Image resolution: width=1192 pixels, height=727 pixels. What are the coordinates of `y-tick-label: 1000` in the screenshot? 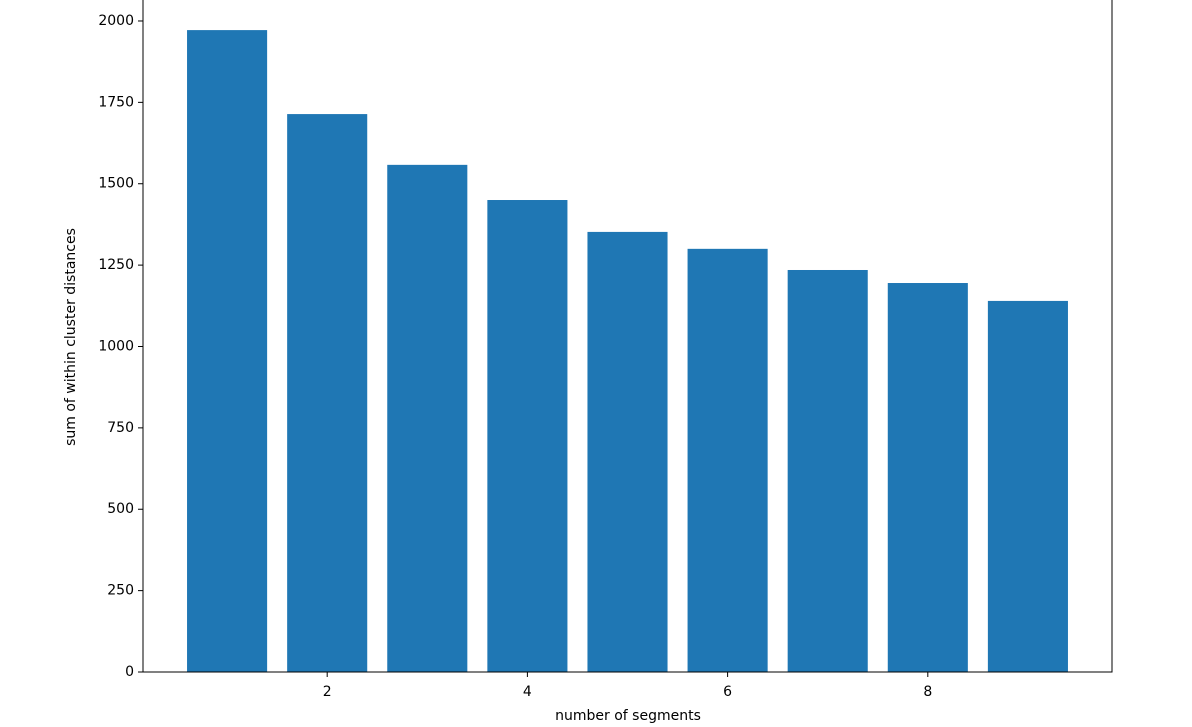 It's located at (116, 346).